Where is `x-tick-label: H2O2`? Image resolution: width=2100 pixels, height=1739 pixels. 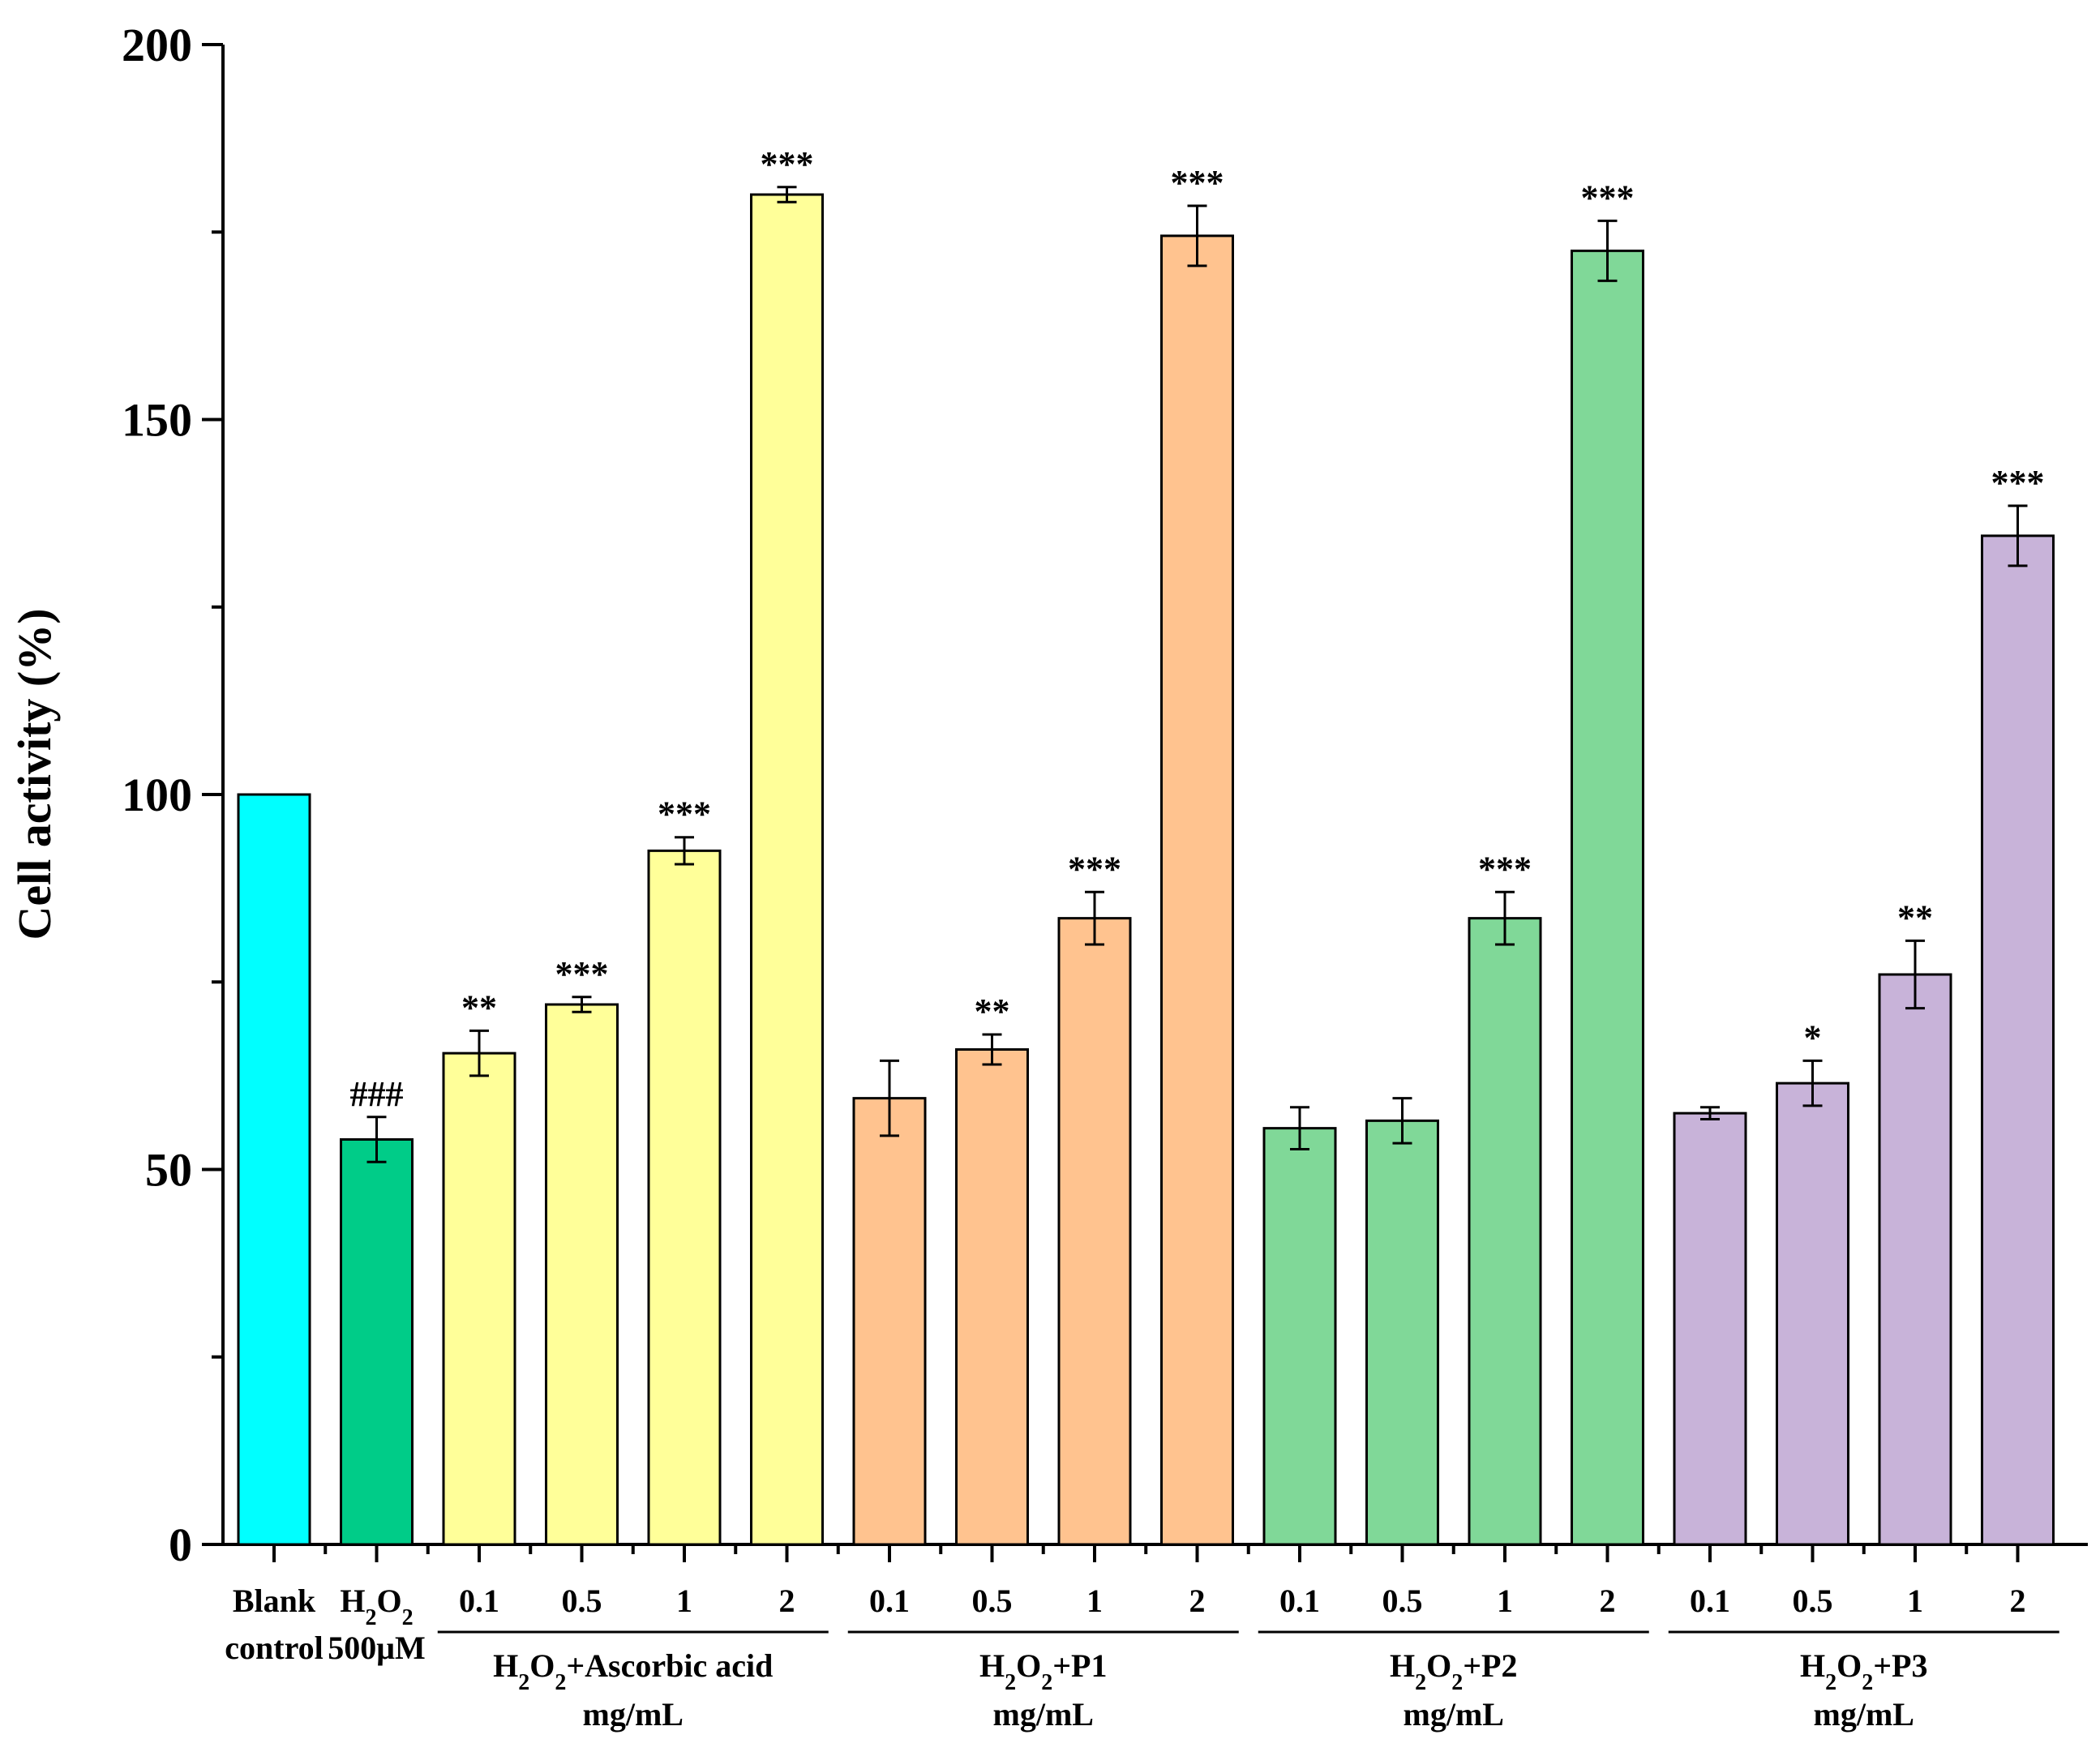
x-tick-label: H2O2 is located at coordinates (377, 1606).